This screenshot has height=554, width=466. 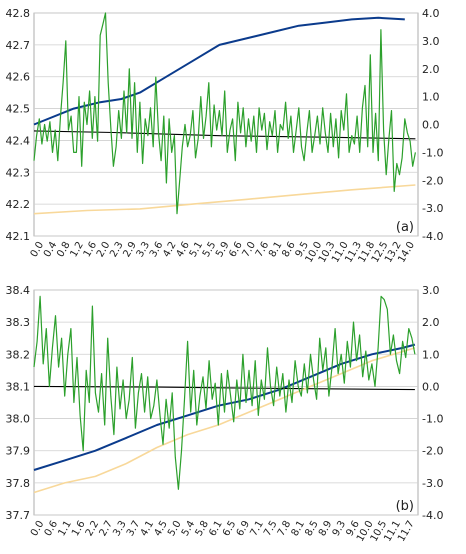 I want to click on x-tick-label: 0.6, so click(x=51, y=528).